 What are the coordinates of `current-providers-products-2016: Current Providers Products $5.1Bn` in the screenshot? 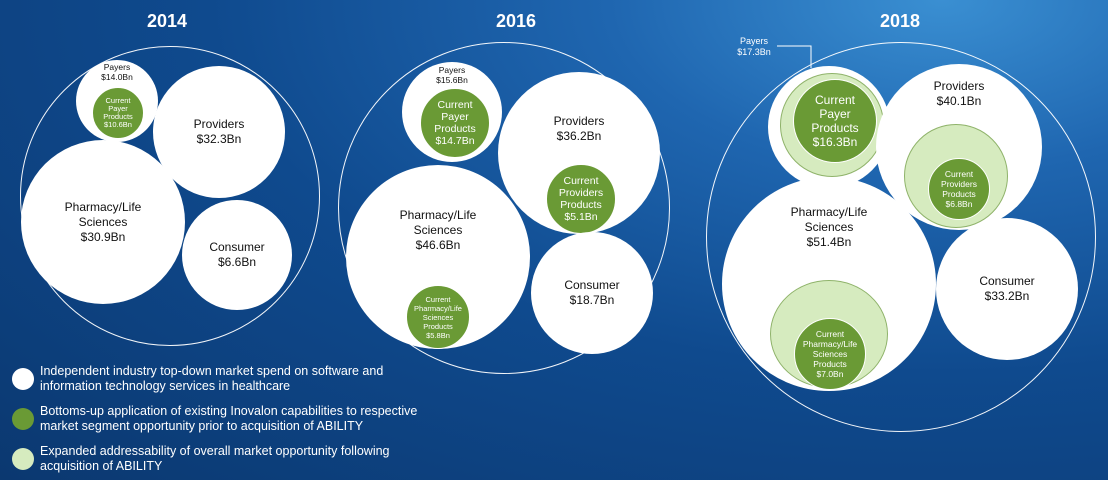 It's located at (581, 199).